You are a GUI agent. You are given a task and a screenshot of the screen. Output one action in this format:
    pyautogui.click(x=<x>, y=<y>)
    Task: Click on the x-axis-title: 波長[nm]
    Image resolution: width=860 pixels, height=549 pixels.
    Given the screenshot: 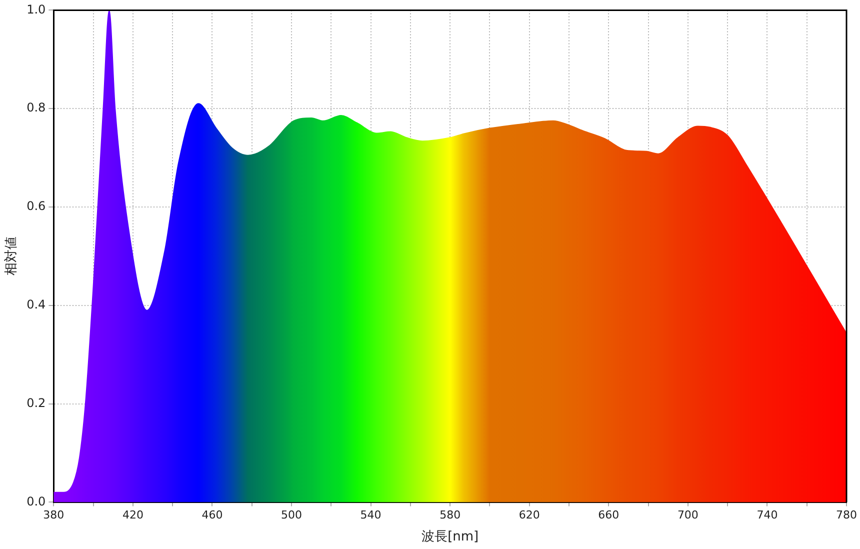 What is the action you would take?
    pyautogui.click(x=450, y=537)
    